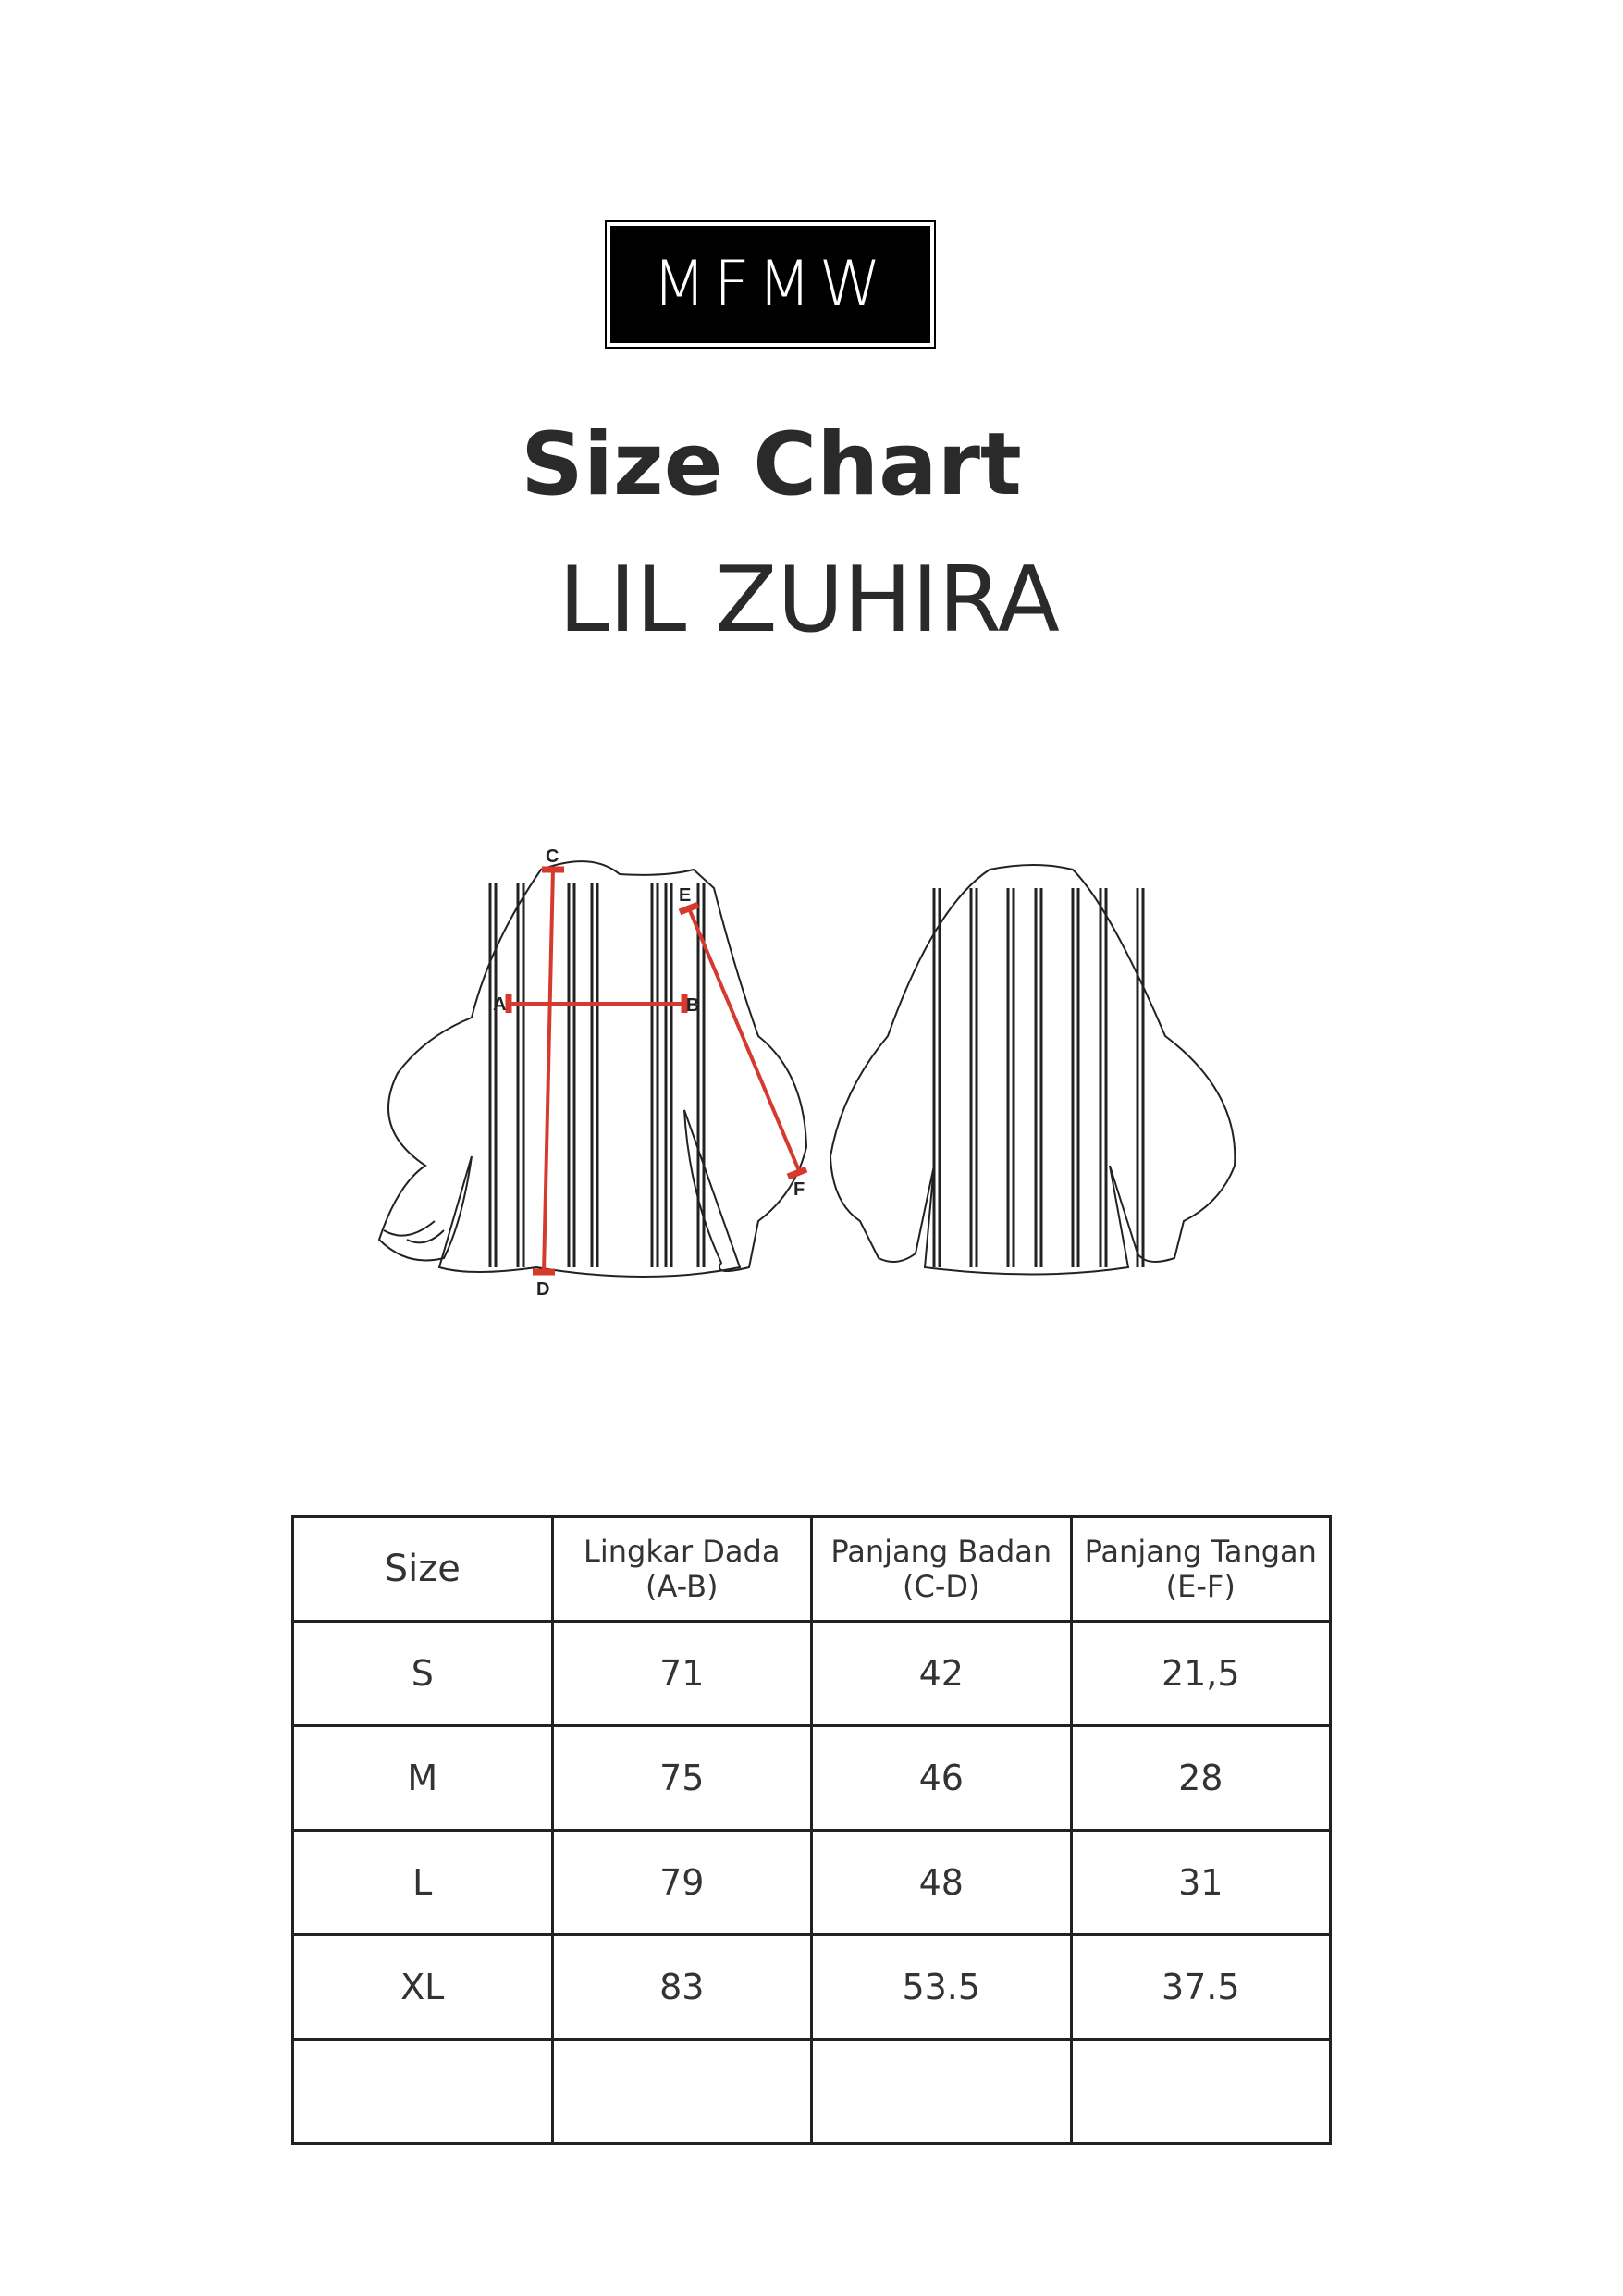 This screenshot has width=1623, height=2296. I want to click on cell: 75, so click(681, 1778).